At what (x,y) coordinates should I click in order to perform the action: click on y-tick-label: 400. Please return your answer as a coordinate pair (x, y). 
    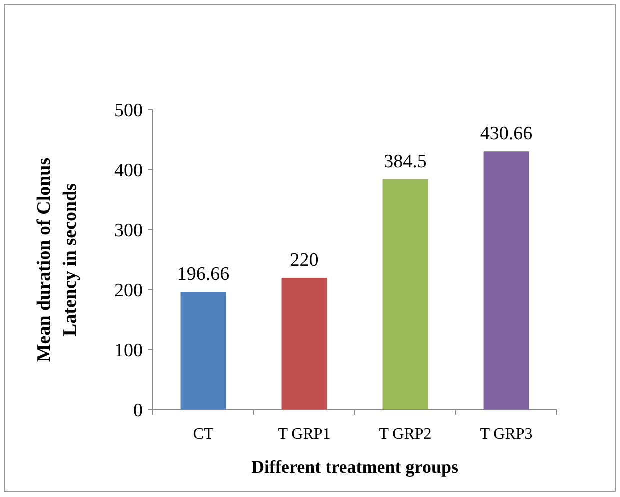
    Looking at the image, I should click on (128, 171).